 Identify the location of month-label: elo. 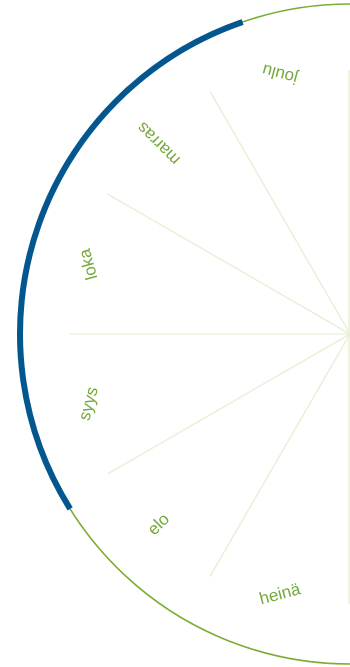
(158, 523).